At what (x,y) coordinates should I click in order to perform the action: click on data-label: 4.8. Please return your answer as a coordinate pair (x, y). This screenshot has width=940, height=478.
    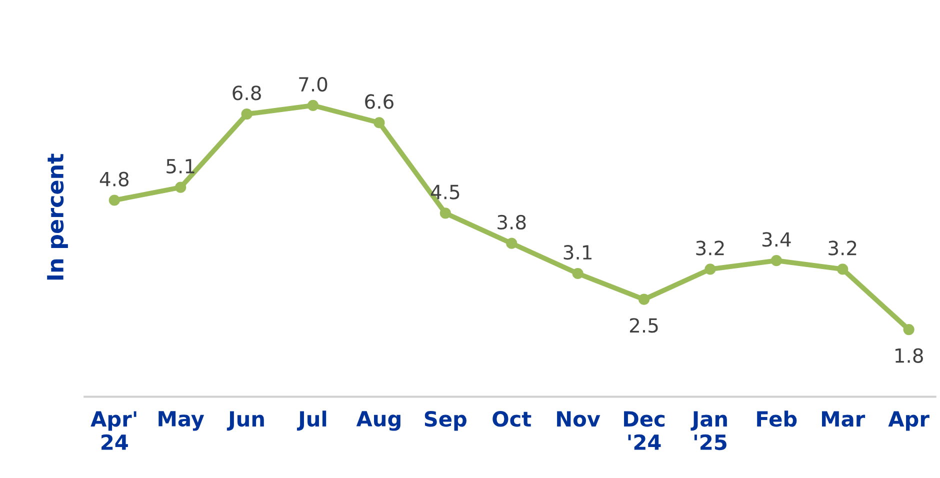
    Looking at the image, I should click on (114, 179).